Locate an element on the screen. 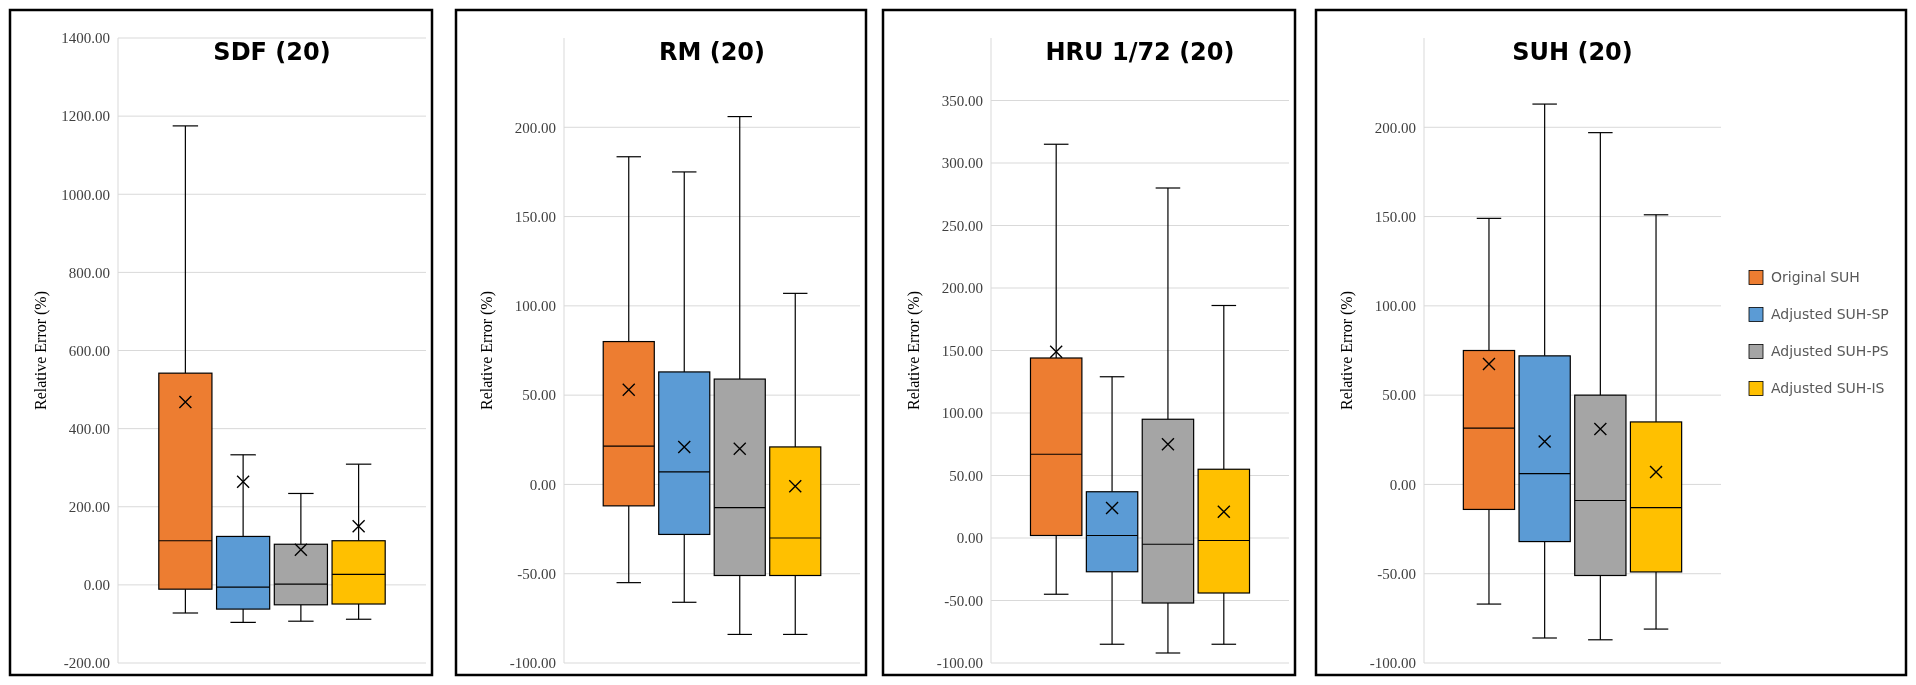 The height and width of the screenshot is (685, 1916). y-tick-label: 1200.00 is located at coordinates (85, 116).